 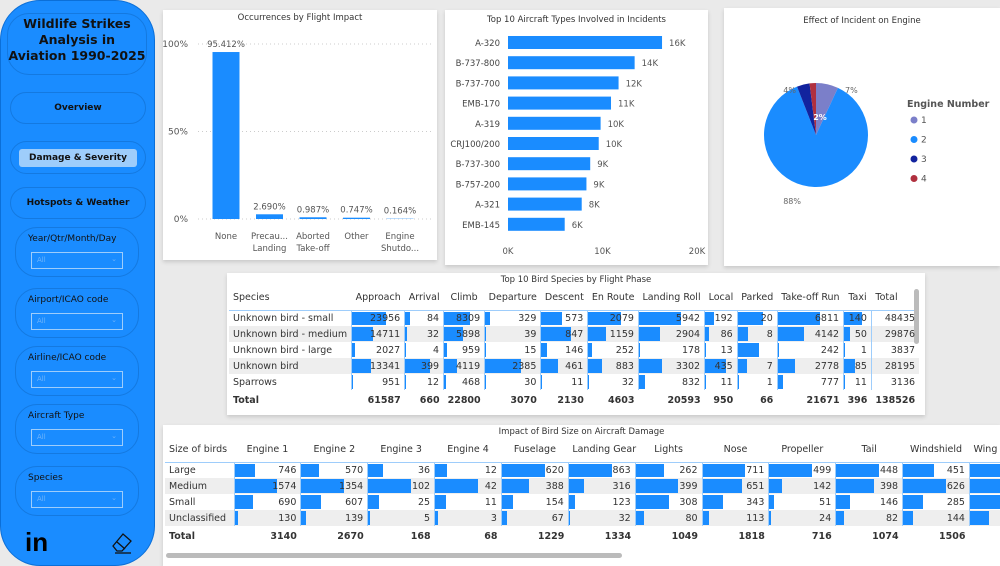 I want to click on column-header: Nose, so click(x=735, y=450).